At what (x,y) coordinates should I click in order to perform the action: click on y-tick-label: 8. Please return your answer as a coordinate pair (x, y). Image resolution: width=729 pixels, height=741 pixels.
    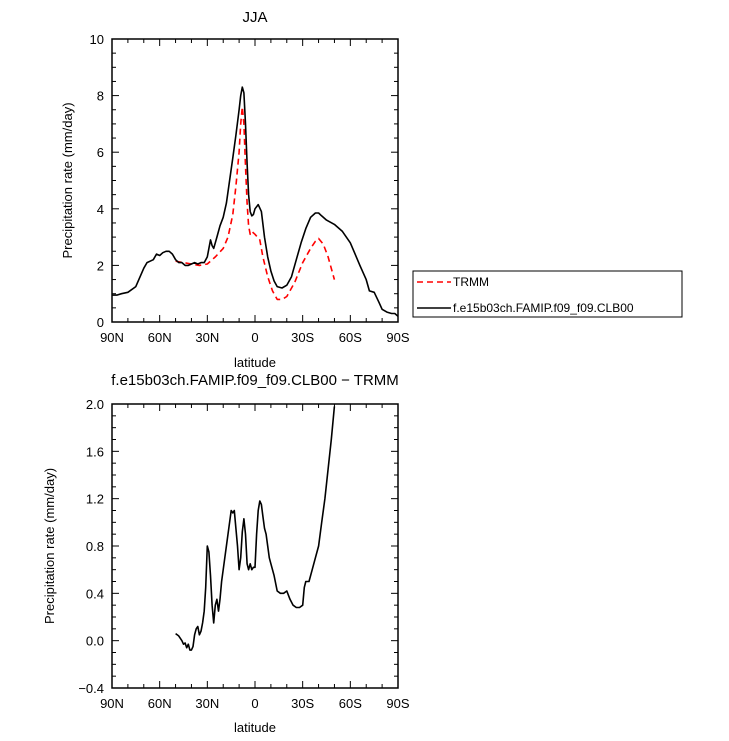
    Looking at the image, I should click on (100, 96).